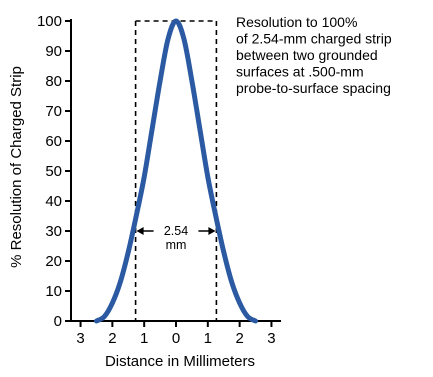 Image resolution: width=433 pixels, height=377 pixels. Describe the element at coordinates (300, 72) in the screenshot. I see `note-line: surfaces at .500-mm` at that location.